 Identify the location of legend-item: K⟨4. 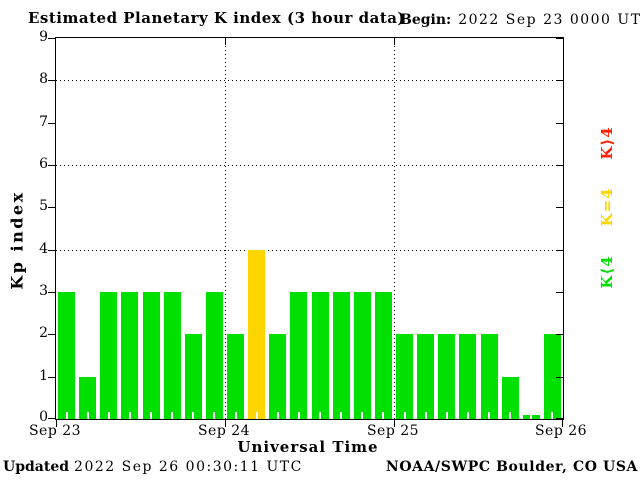
(607, 272).